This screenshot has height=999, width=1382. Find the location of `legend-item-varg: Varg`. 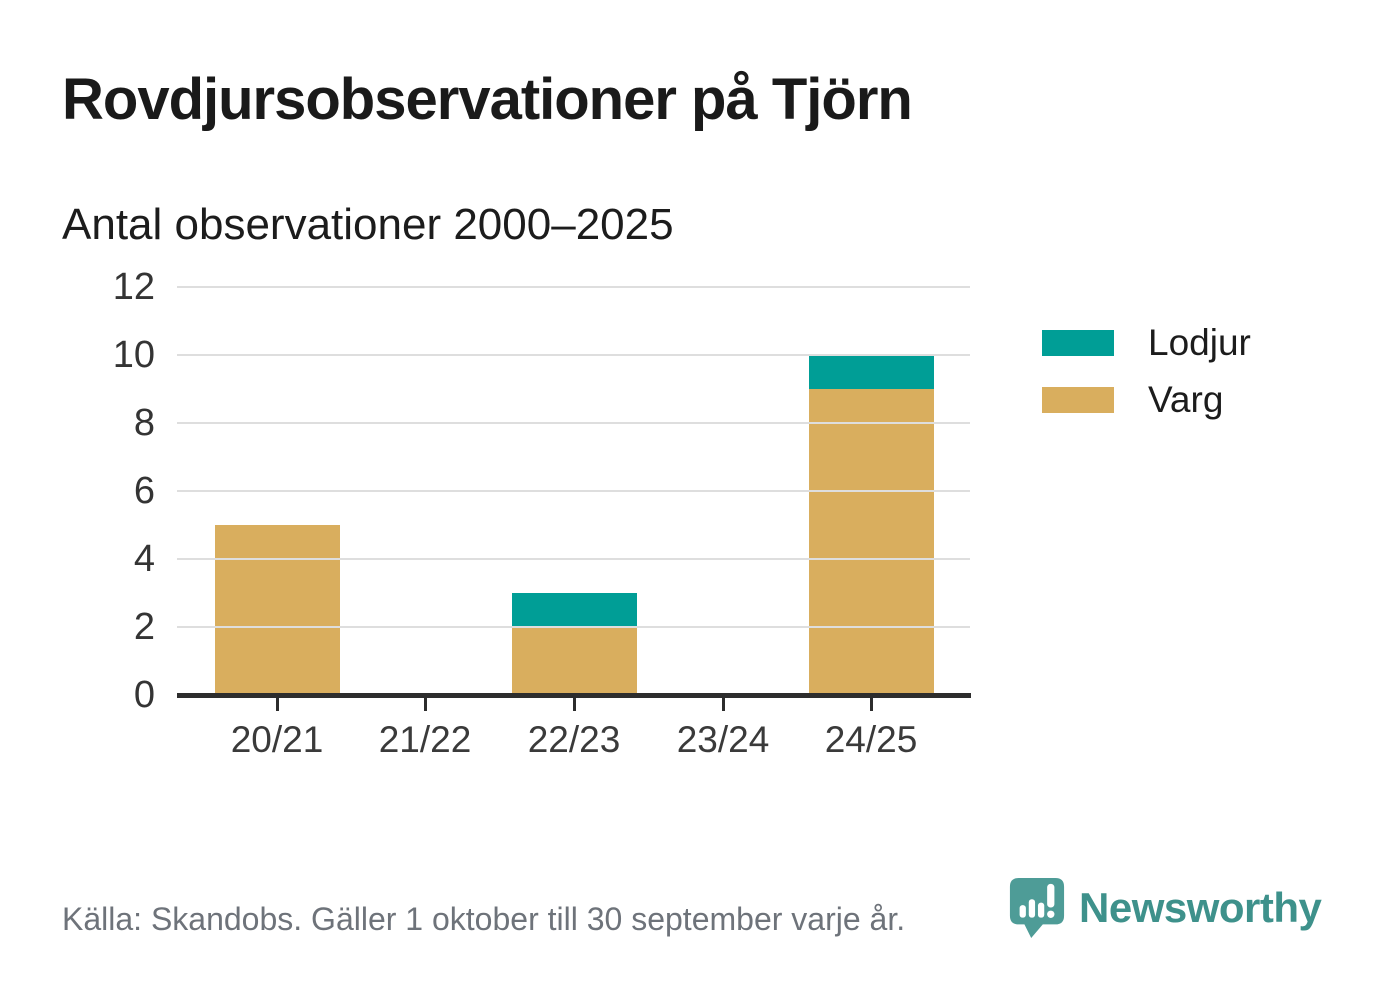

legend-item-varg: Varg is located at coordinates (1146, 399).